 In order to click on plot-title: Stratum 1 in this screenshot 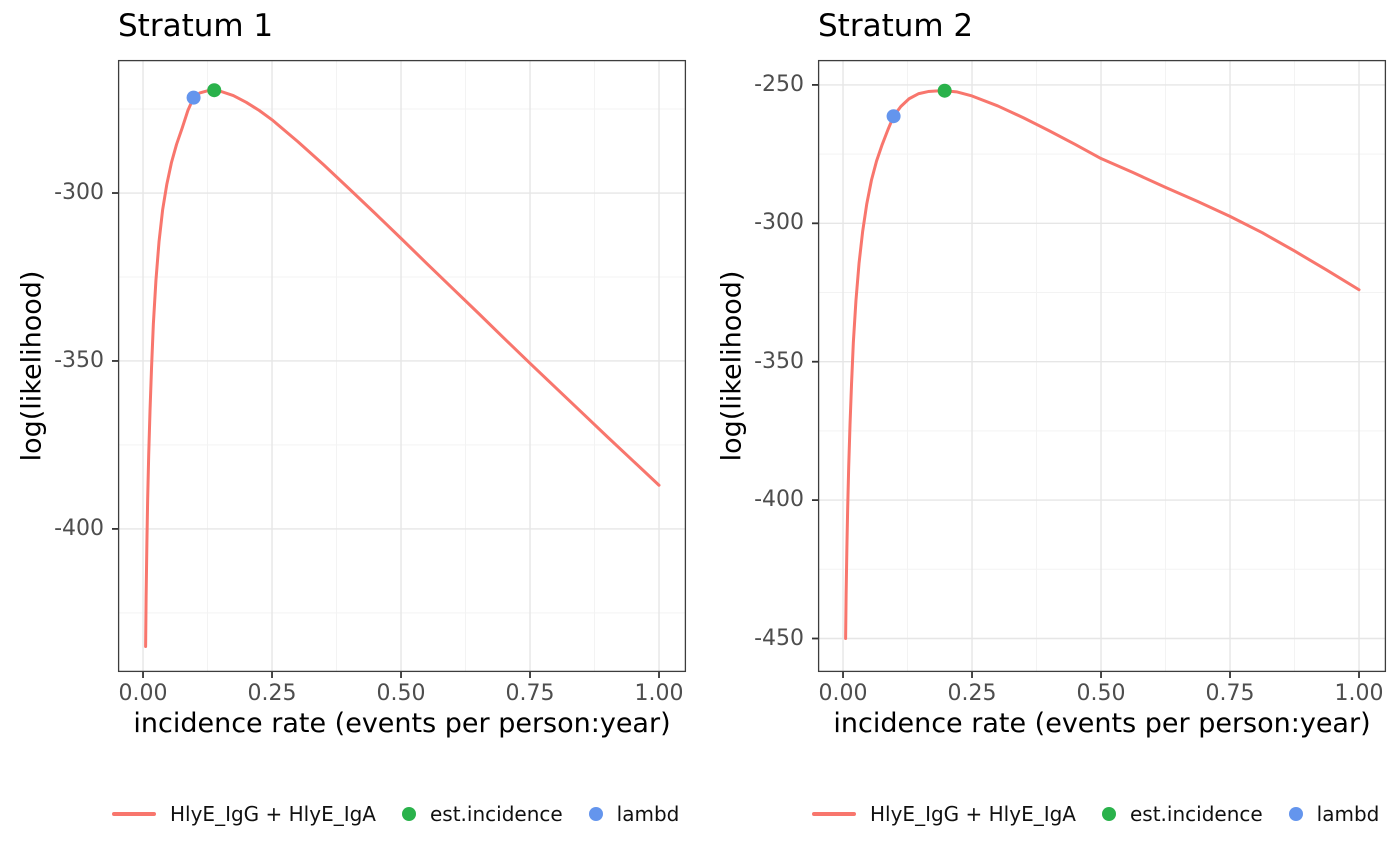, I will do `click(196, 26)`.